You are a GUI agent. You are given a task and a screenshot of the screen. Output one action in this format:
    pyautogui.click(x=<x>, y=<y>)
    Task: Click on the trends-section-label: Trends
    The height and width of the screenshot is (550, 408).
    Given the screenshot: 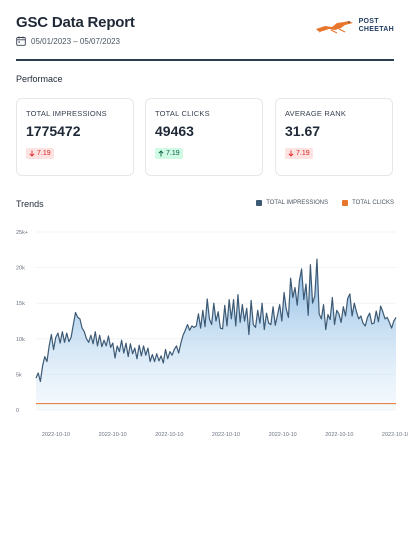 What is the action you would take?
    pyautogui.click(x=30, y=204)
    